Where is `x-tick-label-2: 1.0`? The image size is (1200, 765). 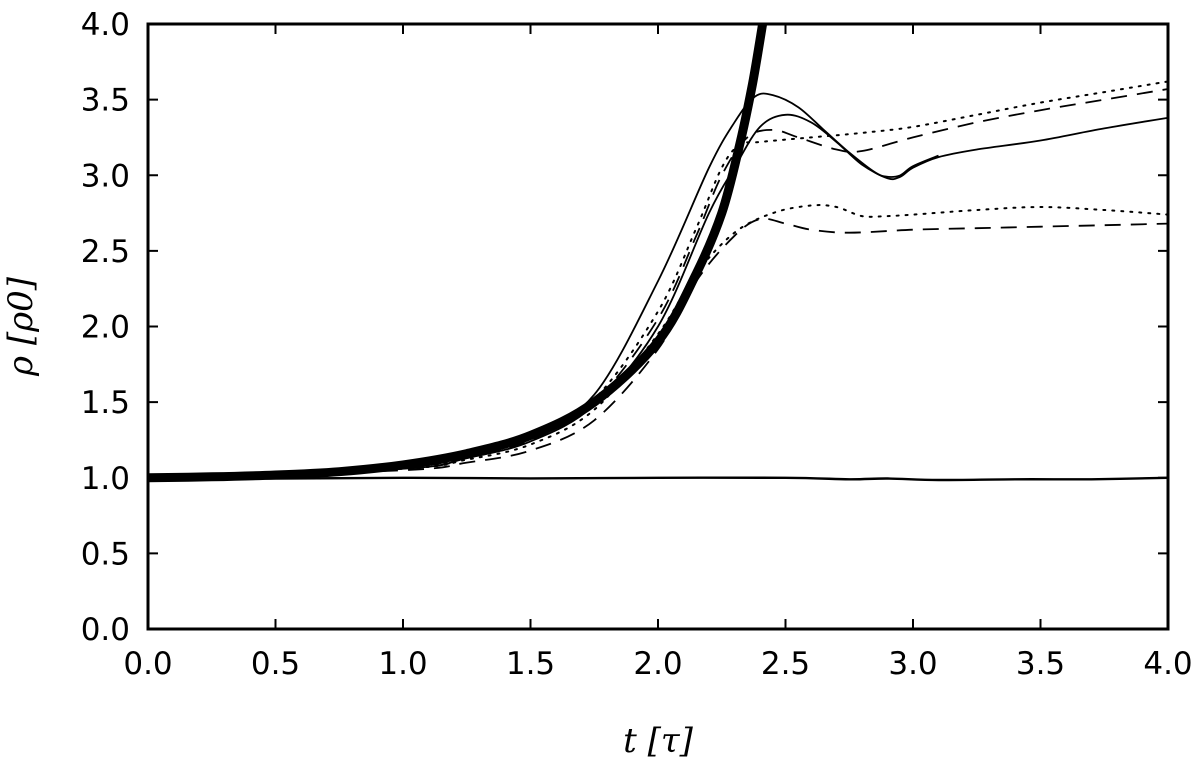 x-tick-label-2: 1.0 is located at coordinates (402, 664).